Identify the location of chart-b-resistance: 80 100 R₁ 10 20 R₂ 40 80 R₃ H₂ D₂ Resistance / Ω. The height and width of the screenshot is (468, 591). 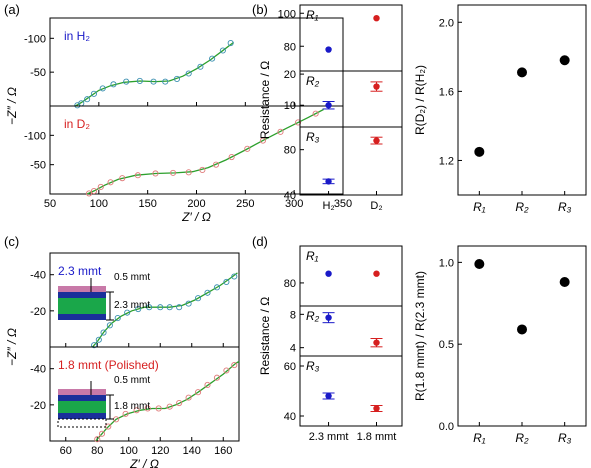
(330, 108).